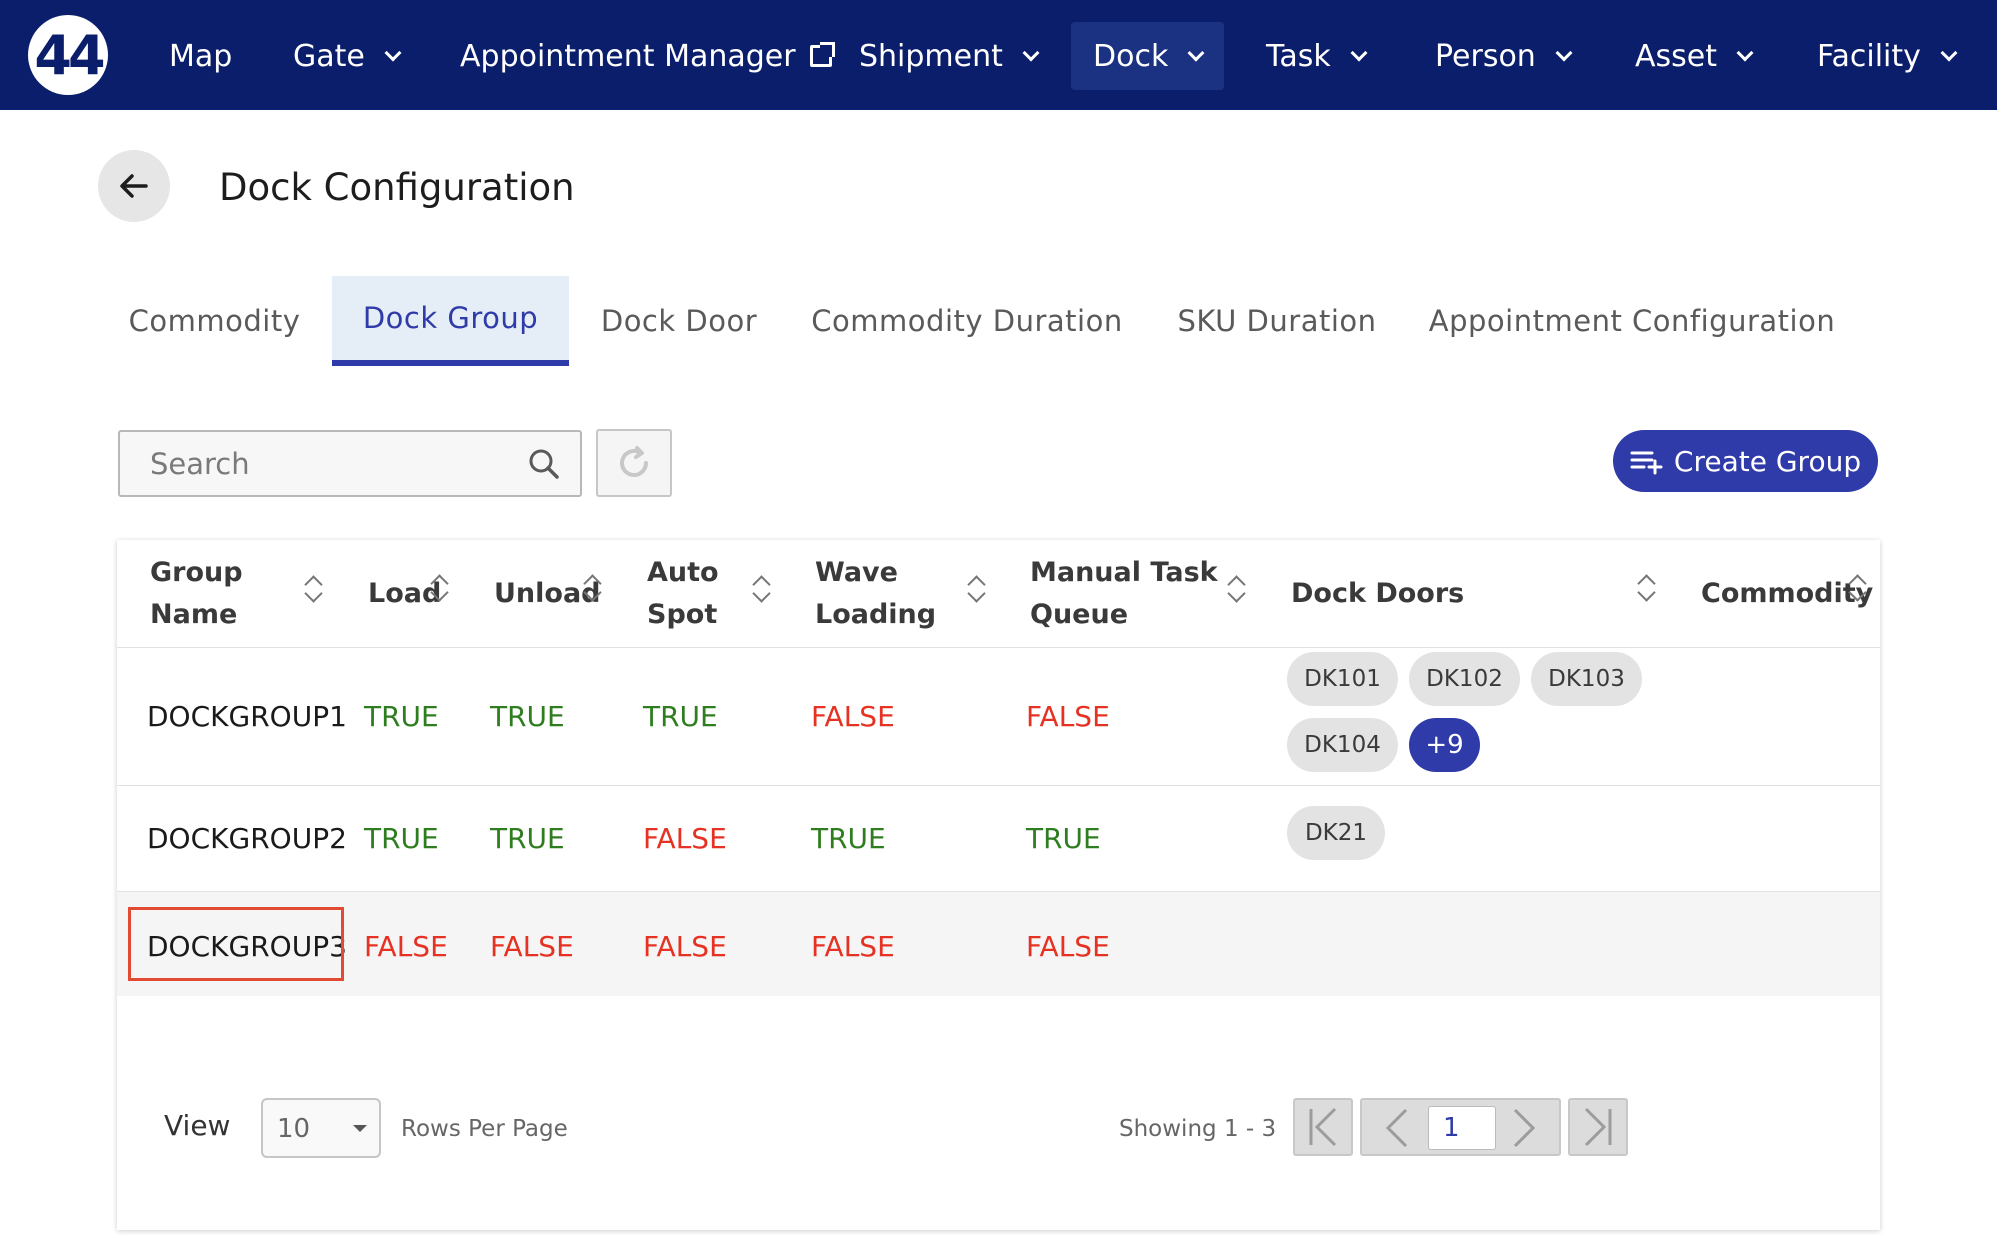 This screenshot has height=1258, width=1997. Describe the element at coordinates (1378, 593) in the screenshot. I see `column-header-dock-doors: Dock Doors` at that location.